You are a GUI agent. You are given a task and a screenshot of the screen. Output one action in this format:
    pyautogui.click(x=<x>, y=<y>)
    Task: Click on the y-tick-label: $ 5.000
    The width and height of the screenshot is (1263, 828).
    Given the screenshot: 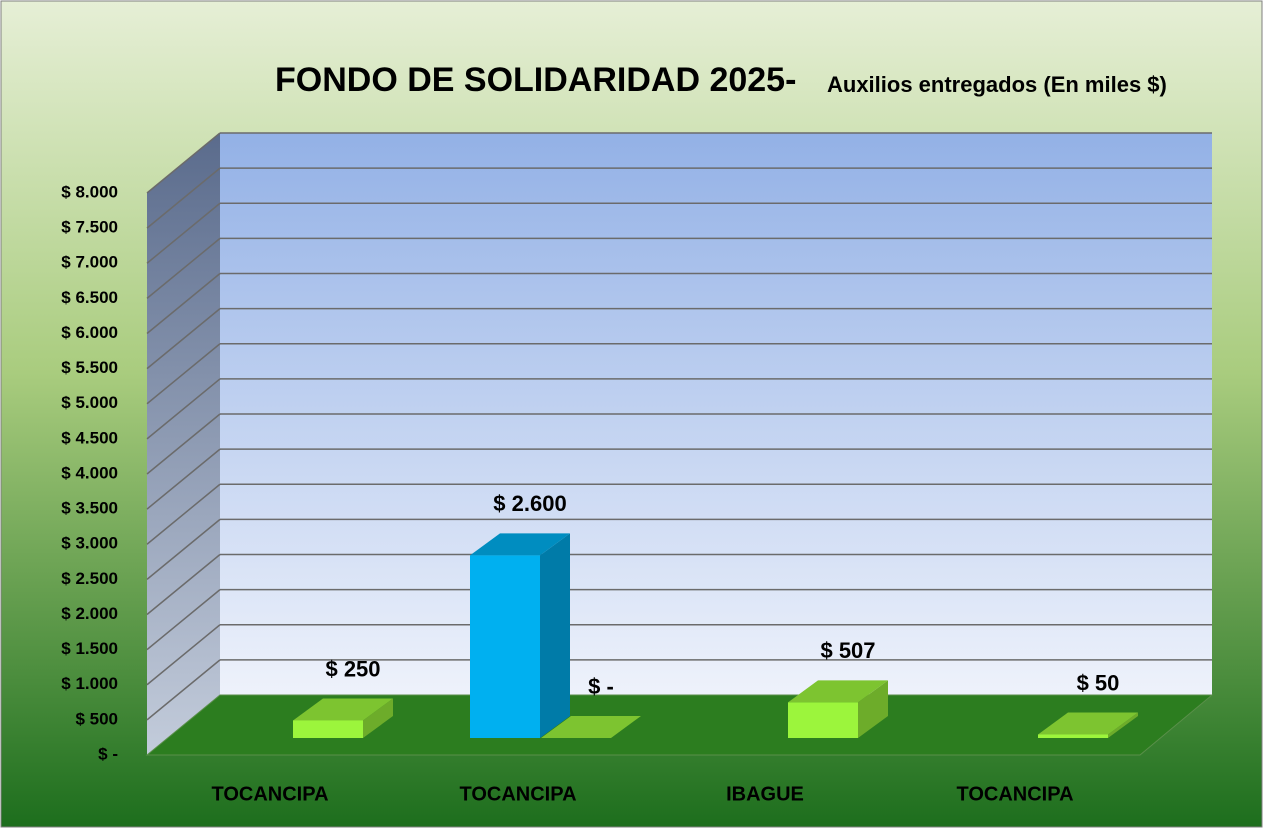 What is the action you would take?
    pyautogui.click(x=89, y=402)
    